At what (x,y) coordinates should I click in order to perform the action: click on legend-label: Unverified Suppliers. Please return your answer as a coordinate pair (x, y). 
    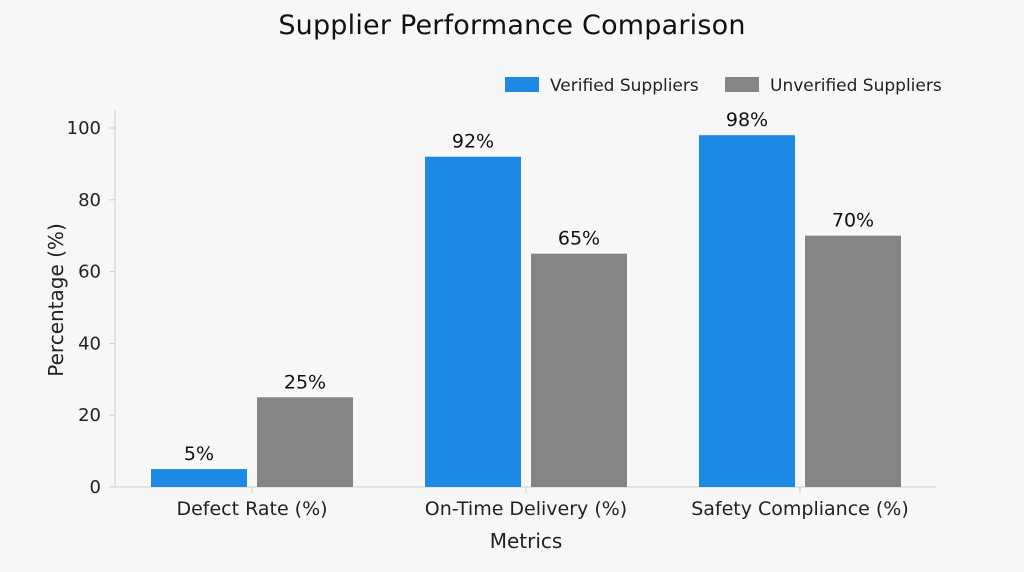
    Looking at the image, I should click on (856, 86).